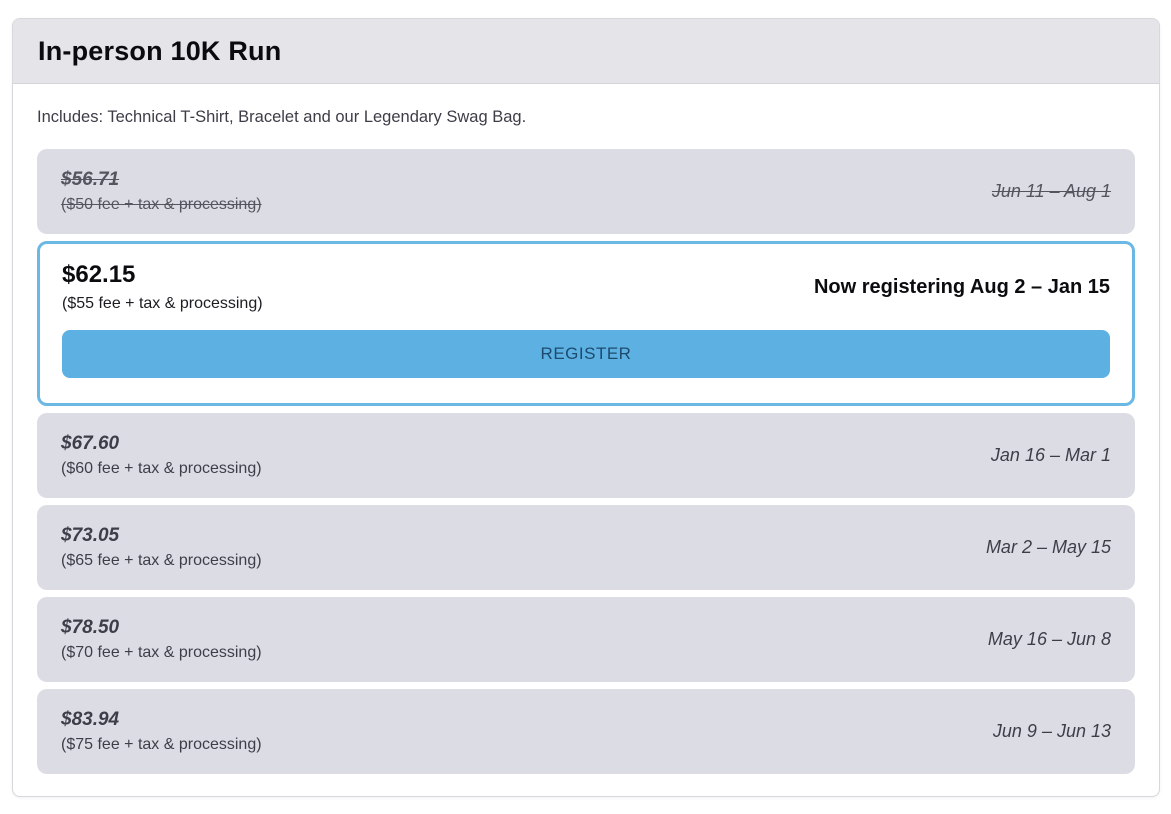 This screenshot has width=1171, height=814. What do you see at coordinates (586, 51) in the screenshot?
I see `card-header: In-person 10K Run` at bounding box center [586, 51].